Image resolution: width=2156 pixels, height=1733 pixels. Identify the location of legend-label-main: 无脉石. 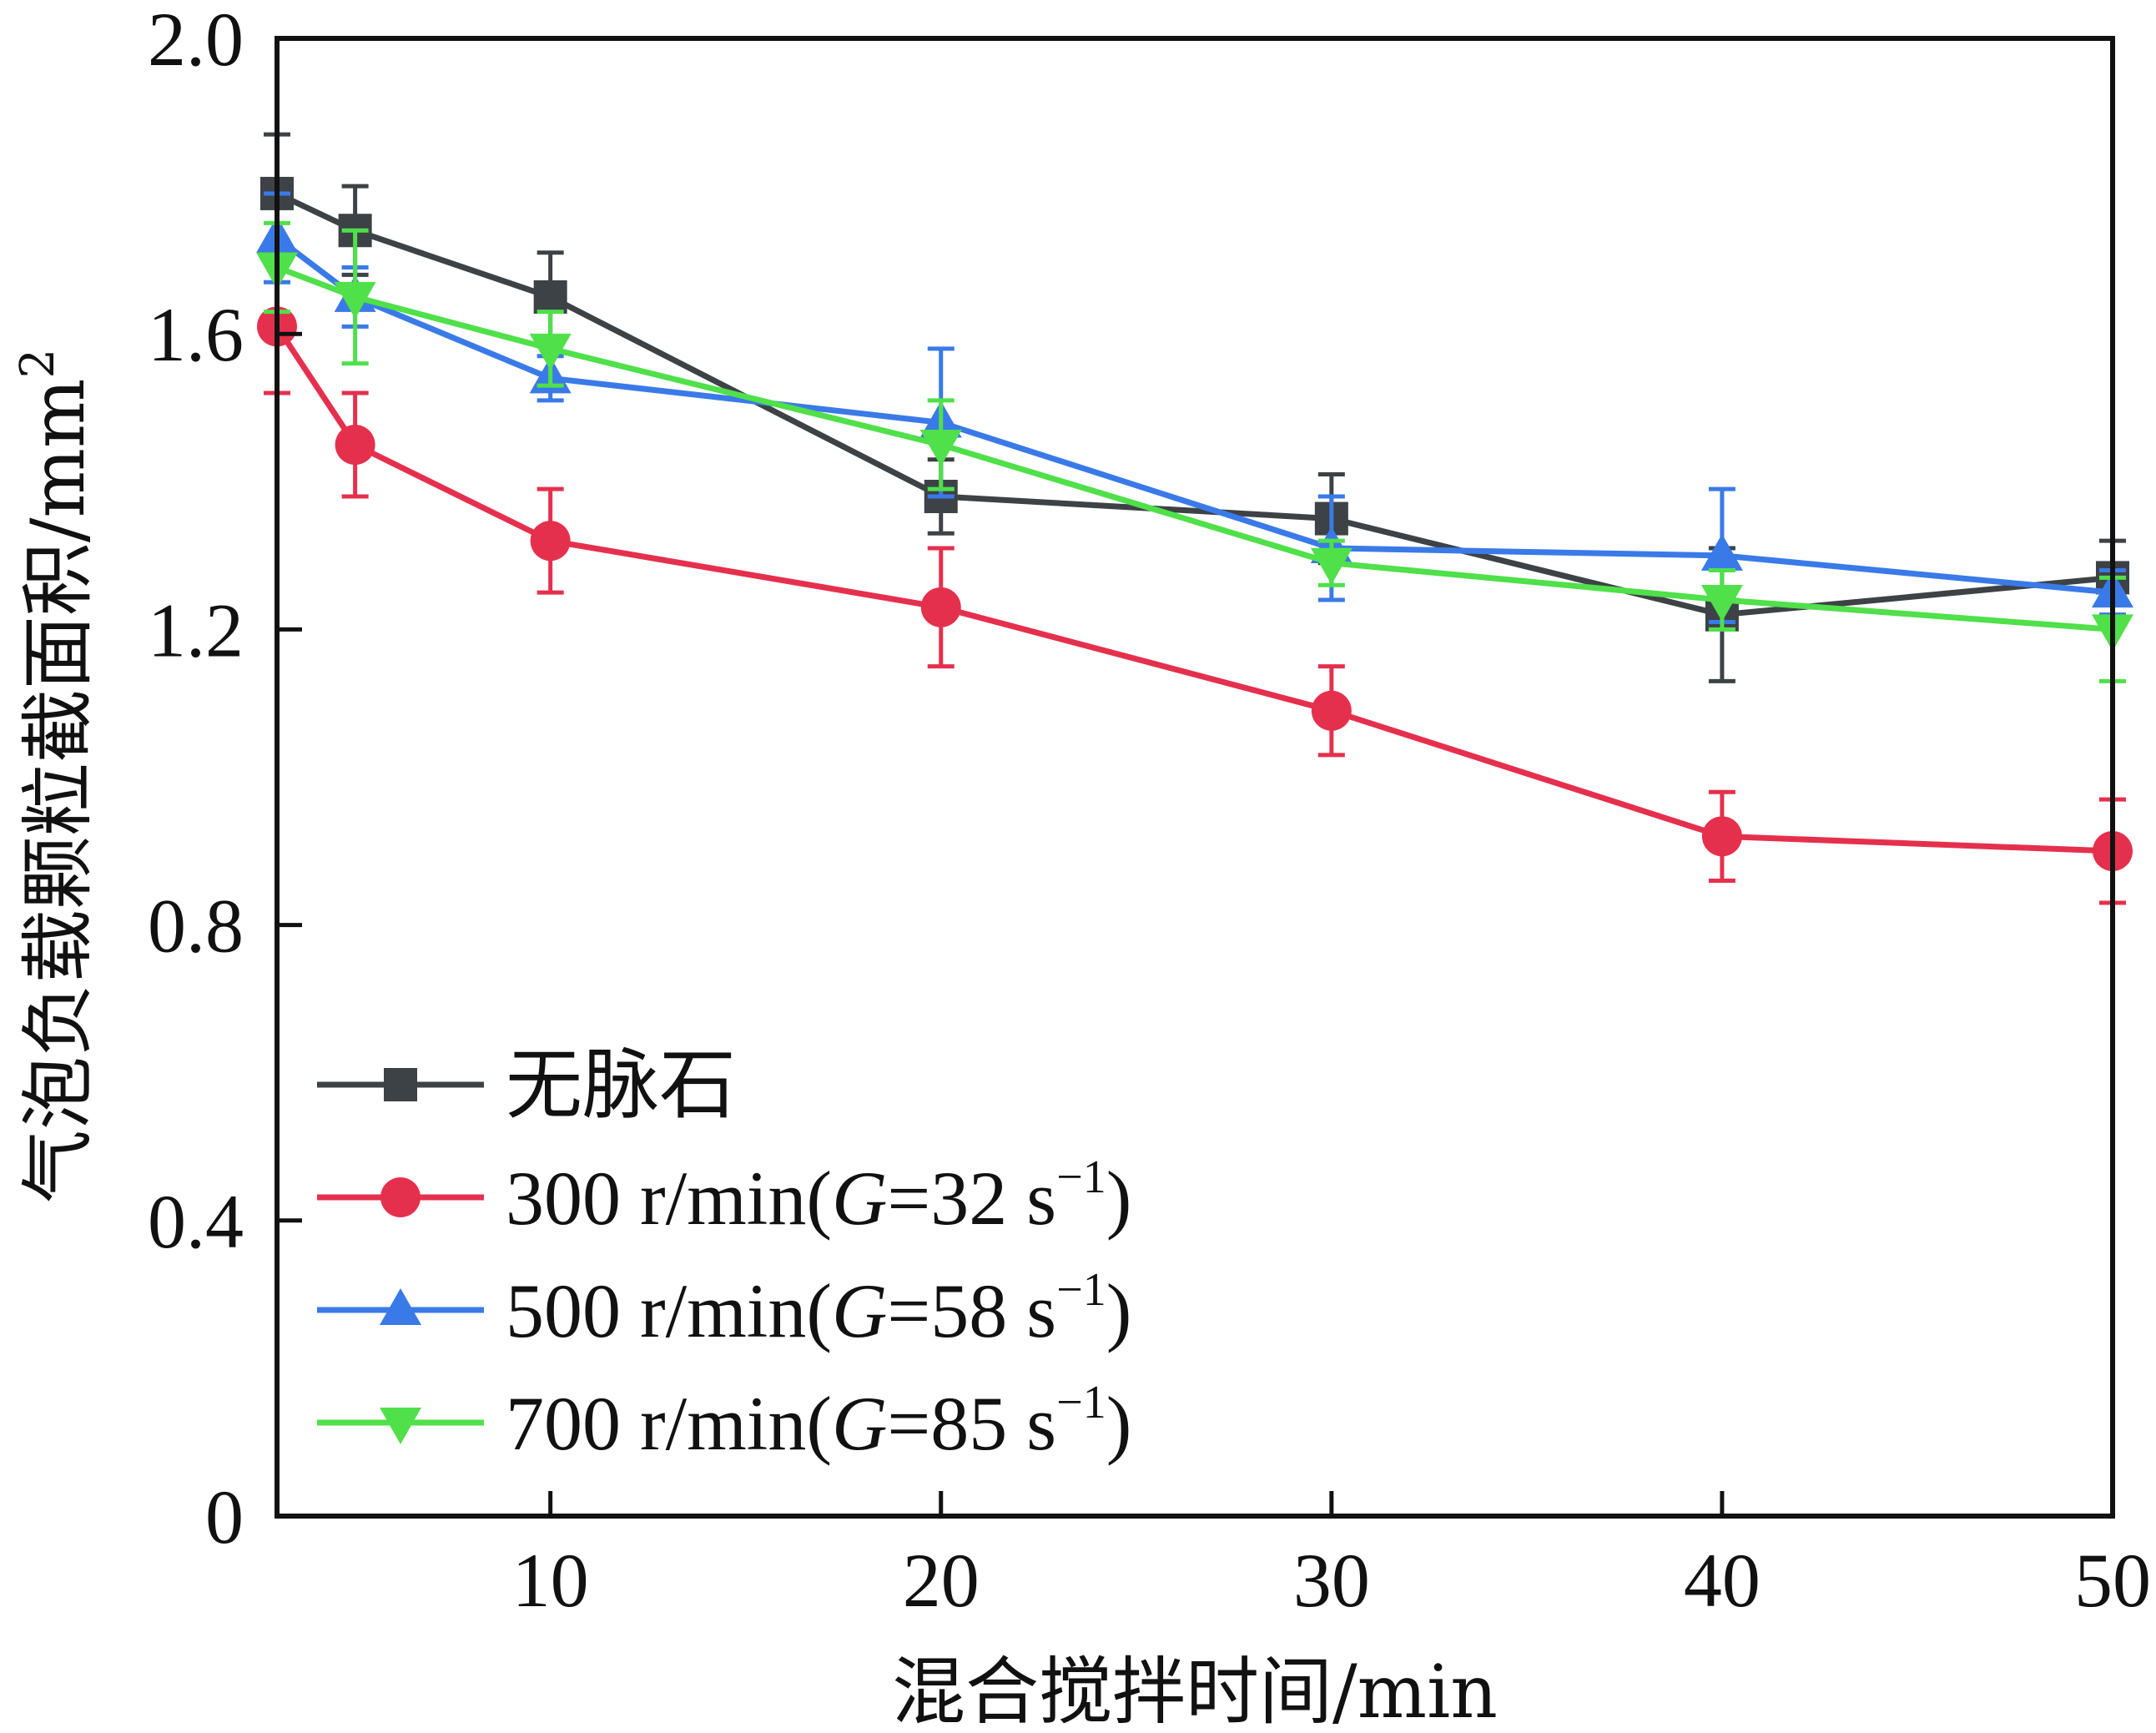
(621, 1085).